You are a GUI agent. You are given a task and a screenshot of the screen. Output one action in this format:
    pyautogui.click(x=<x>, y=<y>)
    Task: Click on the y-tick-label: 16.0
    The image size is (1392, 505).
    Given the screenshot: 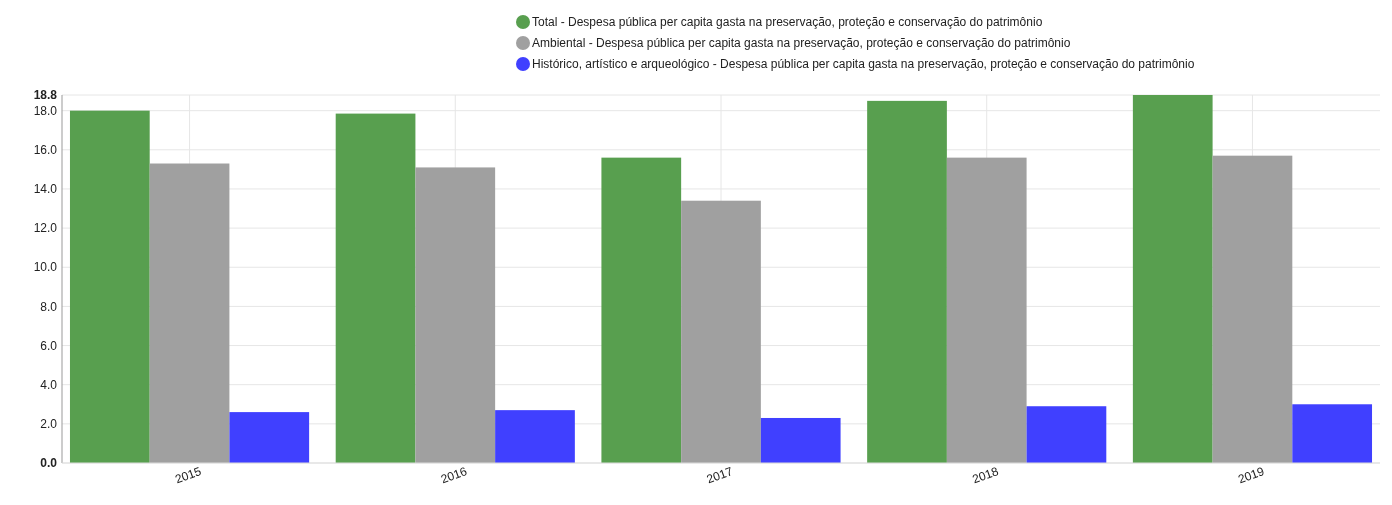 What is the action you would take?
    pyautogui.click(x=45, y=150)
    